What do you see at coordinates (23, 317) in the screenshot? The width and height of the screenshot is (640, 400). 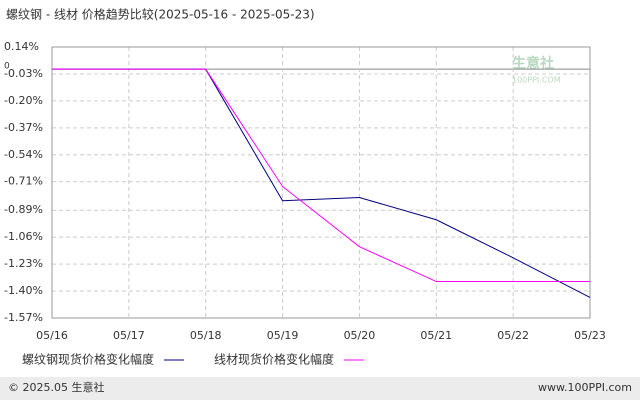 I see `y-tick-label: -1.57%` at bounding box center [23, 317].